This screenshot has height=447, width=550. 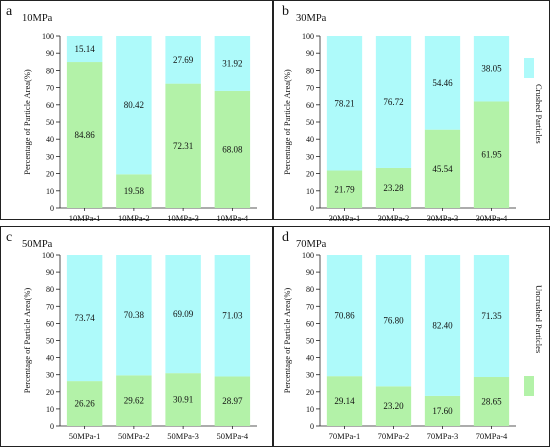 What do you see at coordinates (233, 218) in the screenshot?
I see `x-tick-label: 10MPa-4` at bounding box center [233, 218].